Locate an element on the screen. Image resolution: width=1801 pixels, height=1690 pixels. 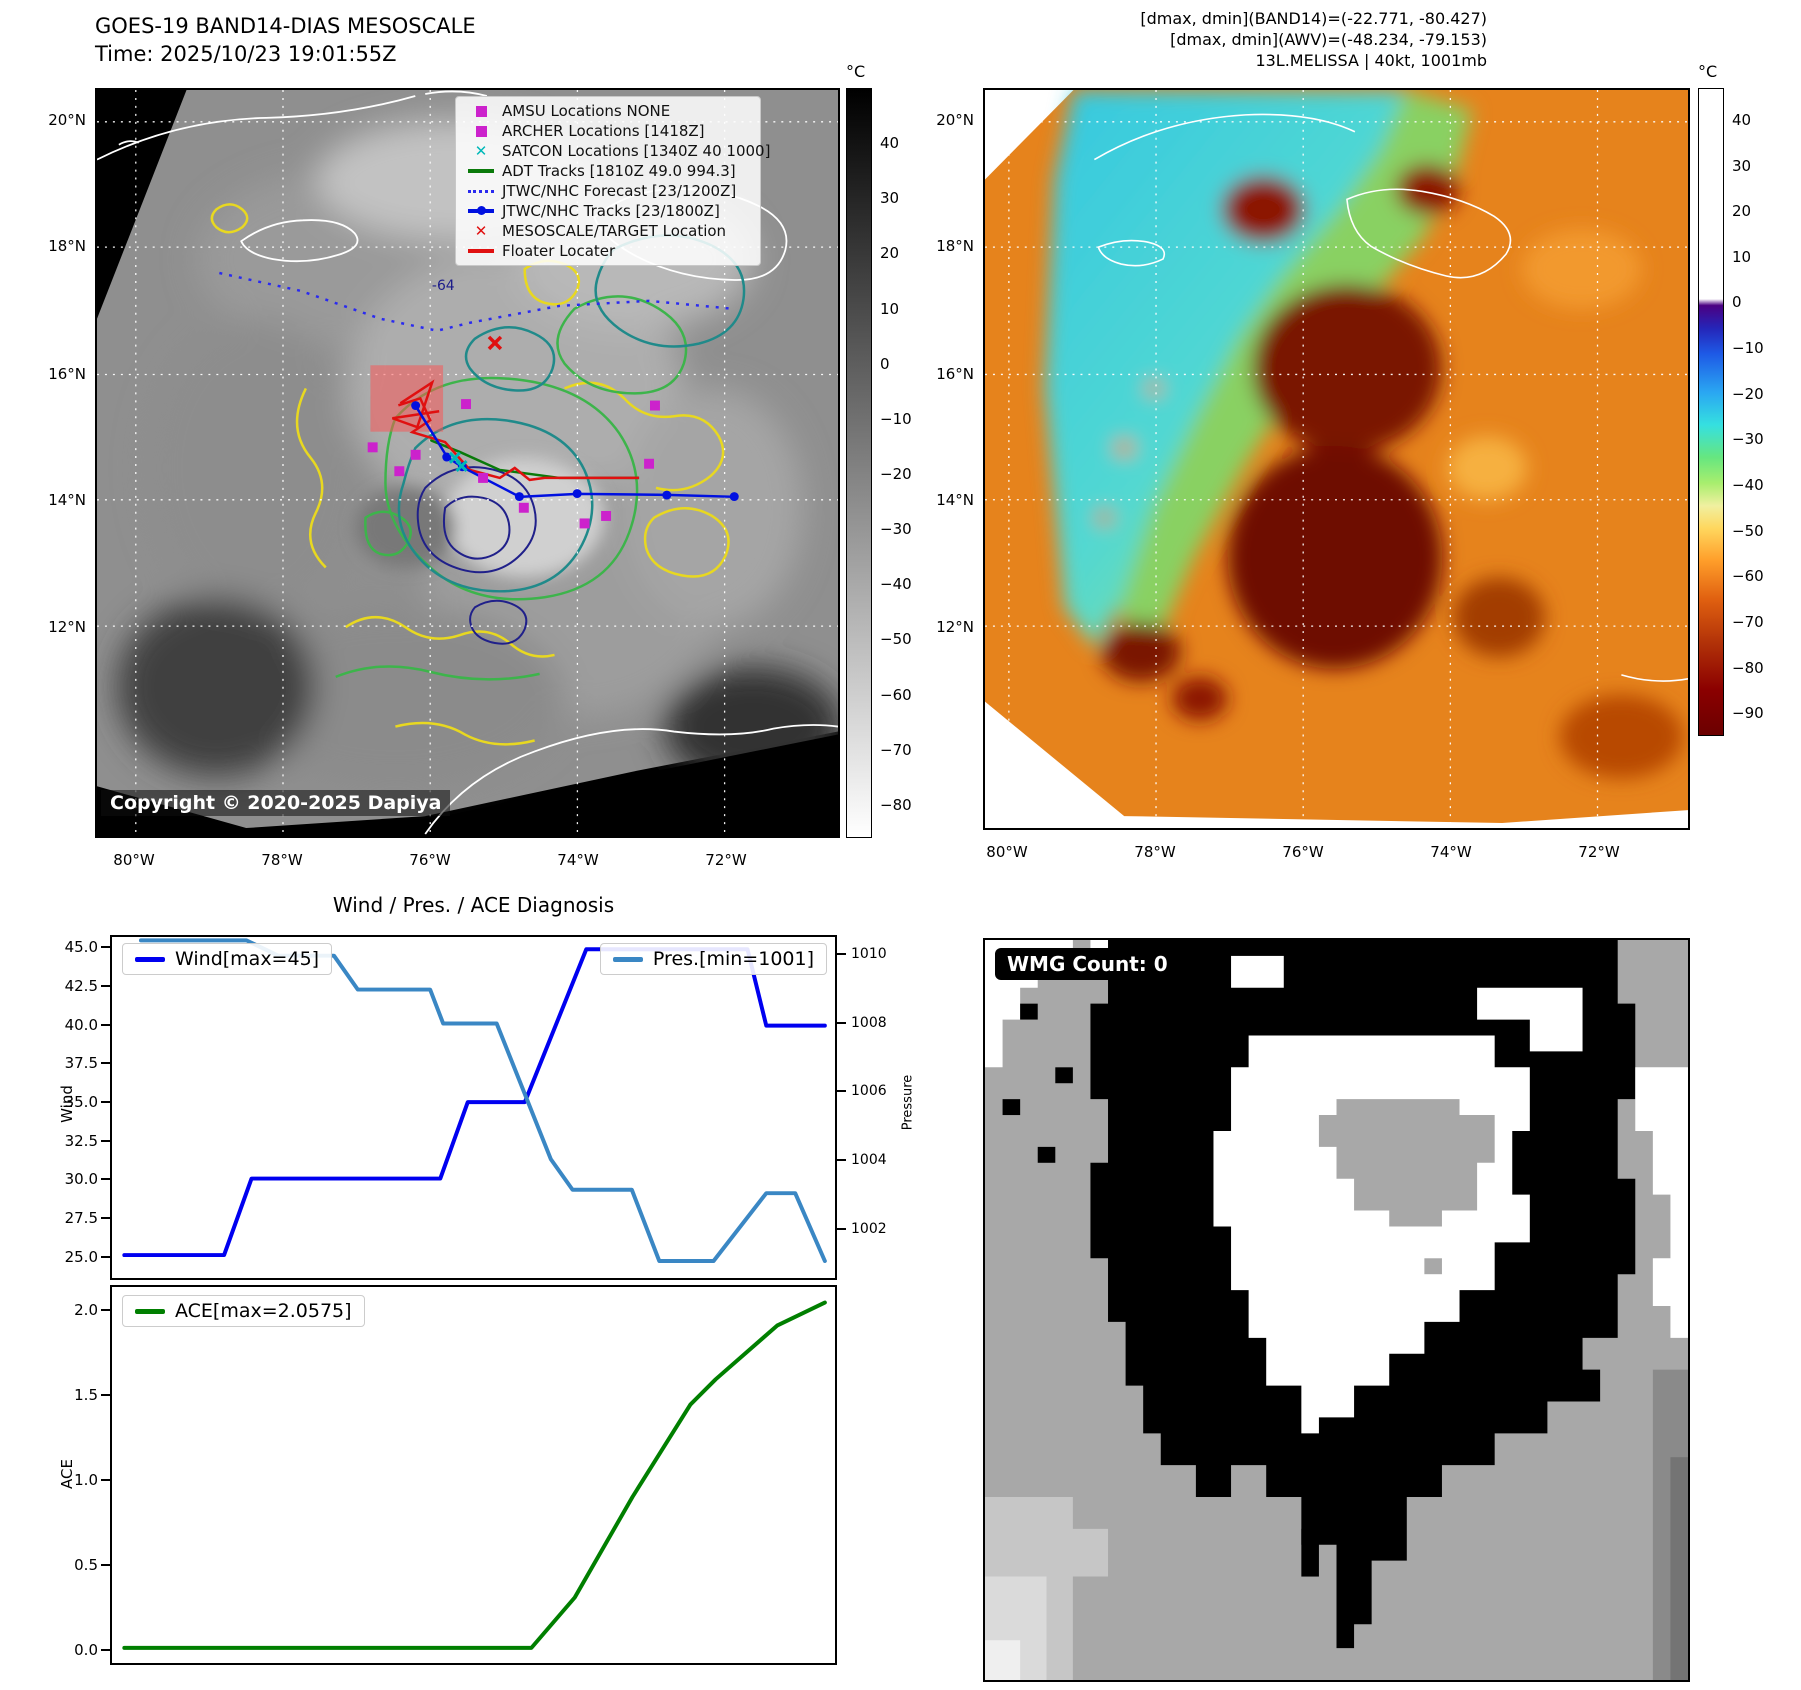
awv-colorbar-tick: 30 is located at coordinates (1742, 165).